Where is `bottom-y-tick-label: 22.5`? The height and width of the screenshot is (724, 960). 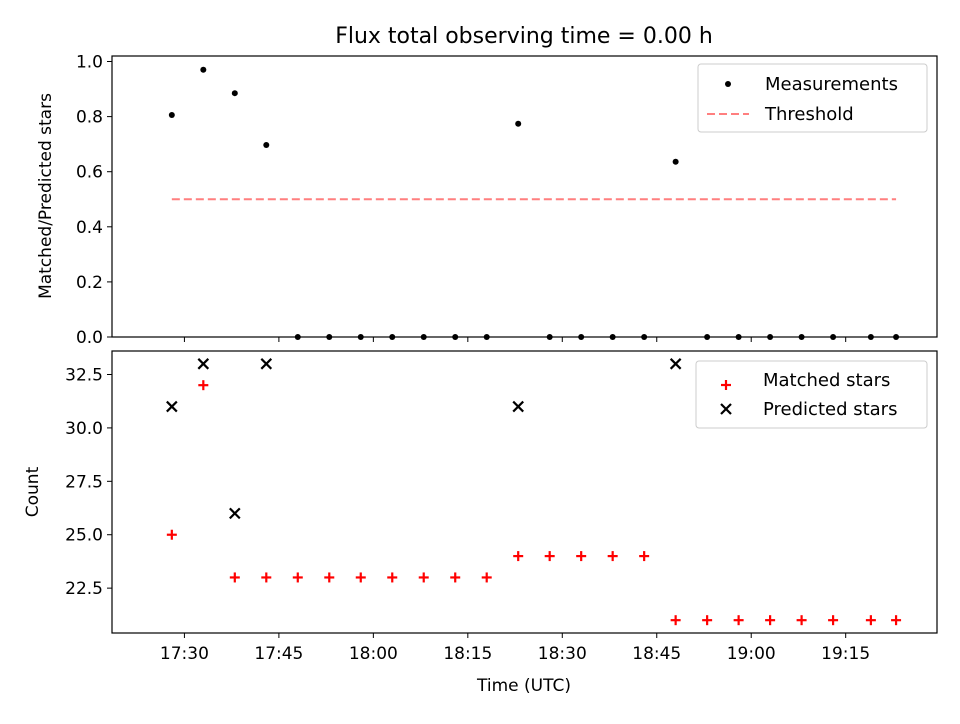 bottom-y-tick-label: 22.5 is located at coordinates (84, 589).